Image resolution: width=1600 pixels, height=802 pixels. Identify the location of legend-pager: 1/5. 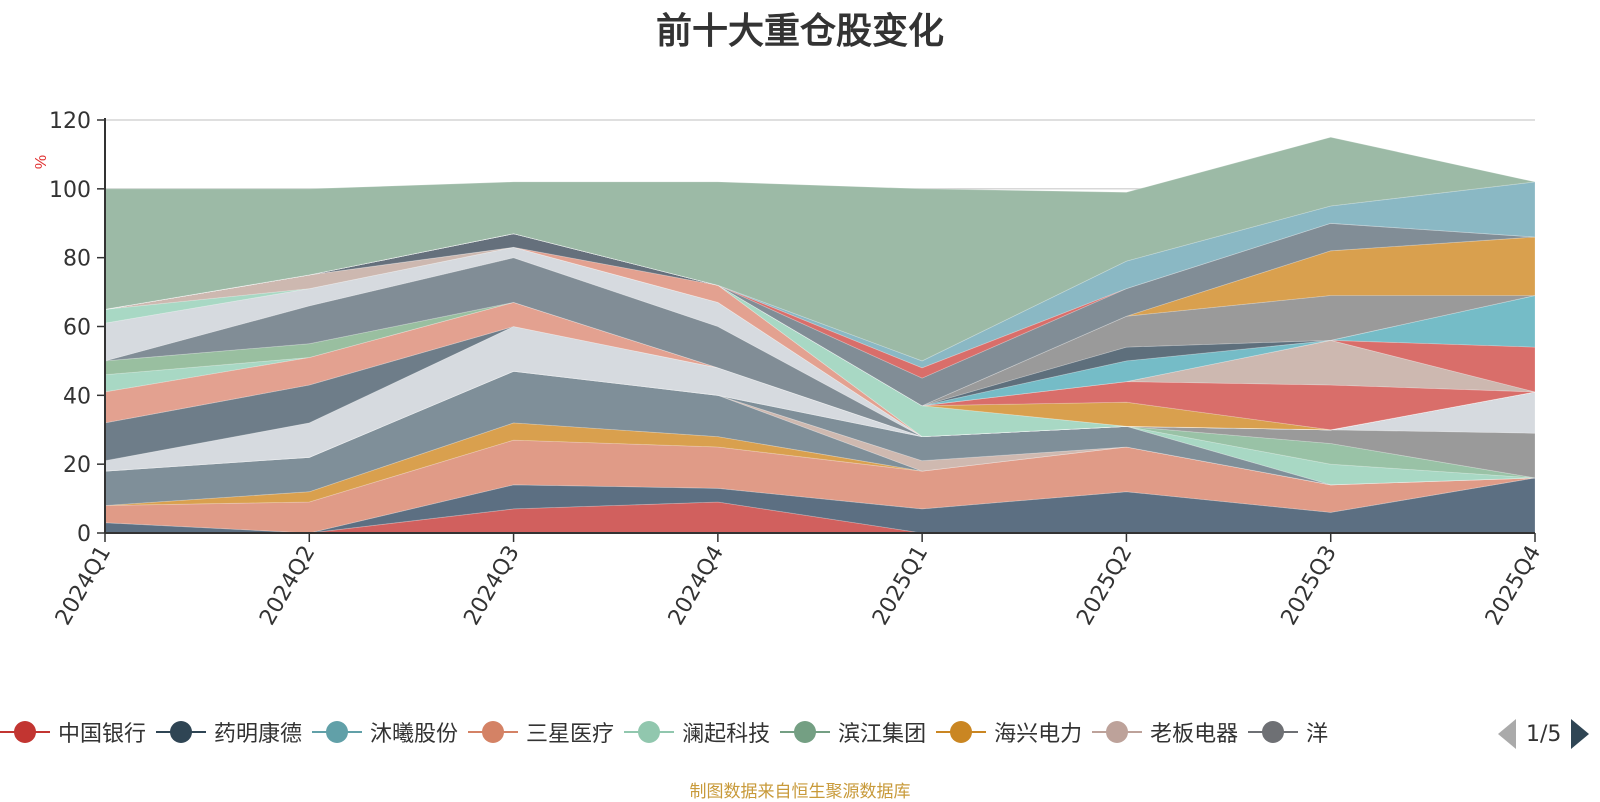
(1544, 734).